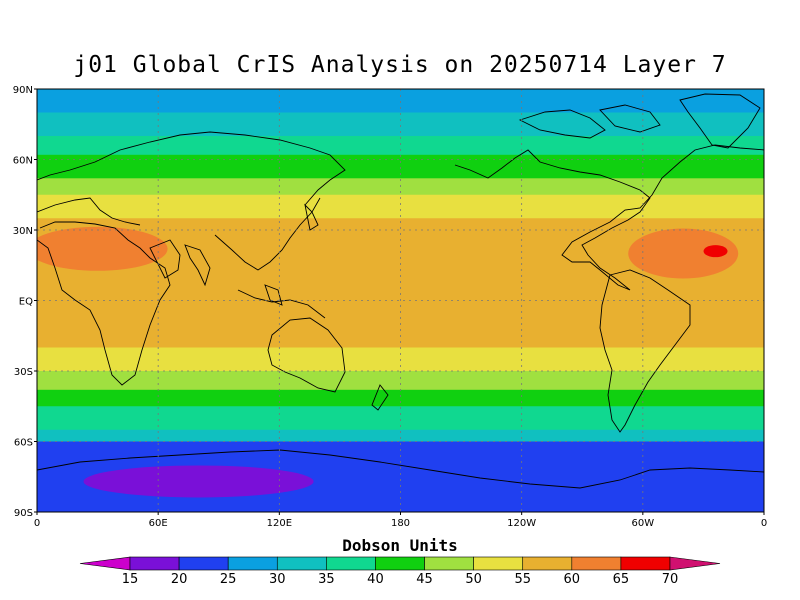  I want to click on y-tick-label: EQ, so click(26, 302).